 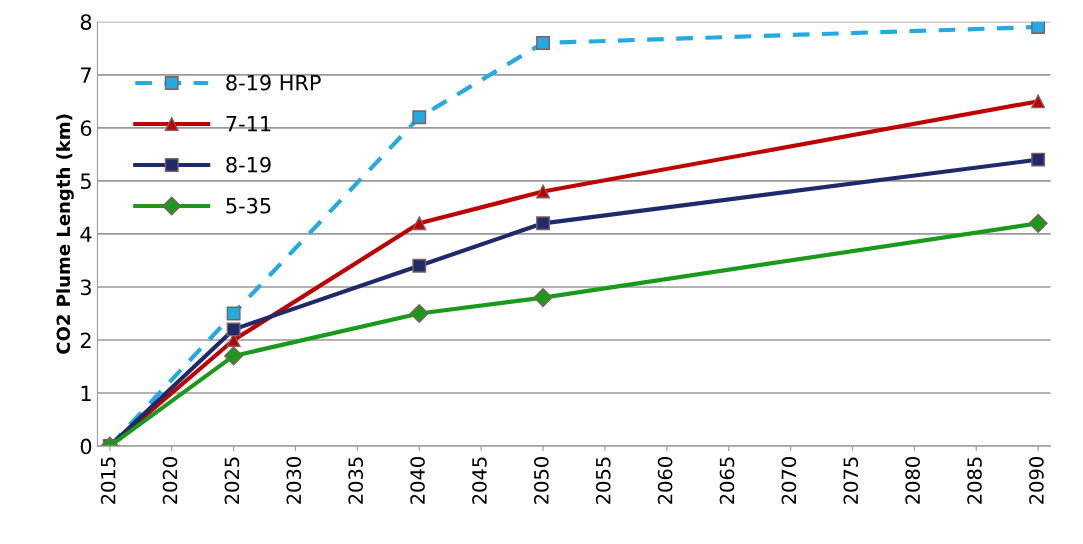 What do you see at coordinates (273, 82) in the screenshot?
I see `legend-label: 8-19 HRP` at bounding box center [273, 82].